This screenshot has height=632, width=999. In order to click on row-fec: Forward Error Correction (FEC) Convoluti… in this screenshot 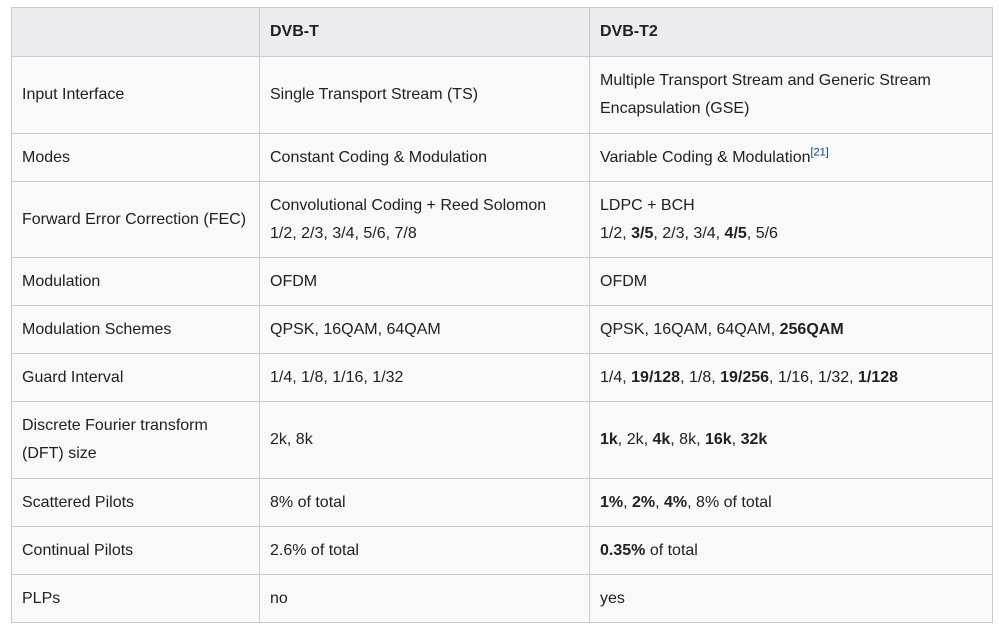, I will do `click(502, 219)`.